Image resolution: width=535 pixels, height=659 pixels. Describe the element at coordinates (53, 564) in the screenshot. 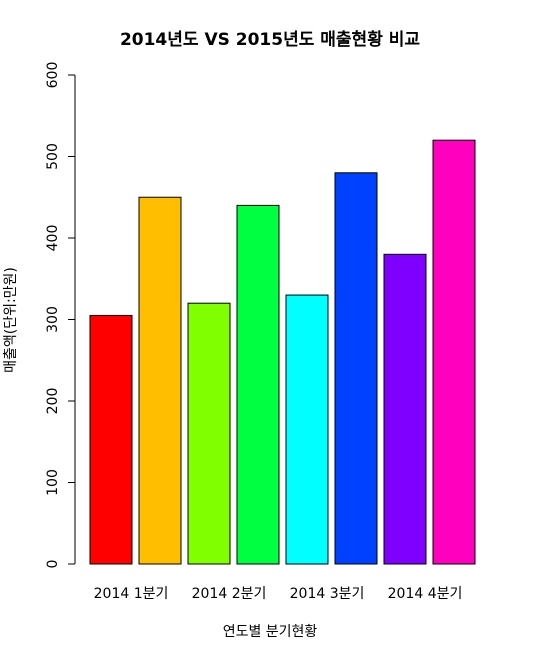

I see `y-tick-label: 0` at that location.